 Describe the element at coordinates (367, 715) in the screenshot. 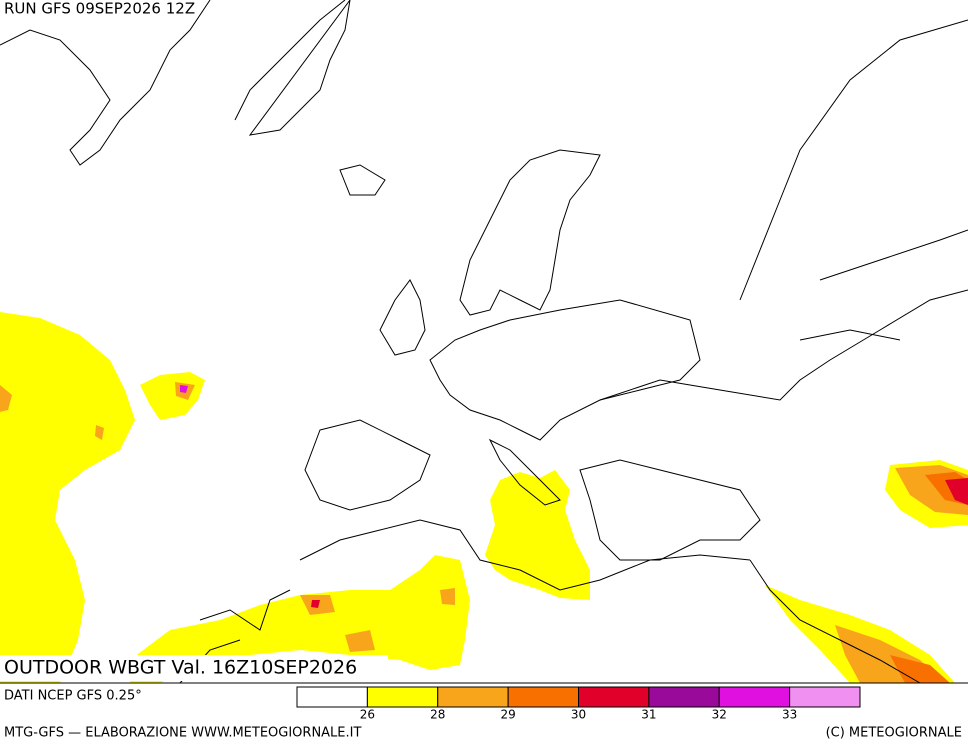

I see `legend-tick-label: 26` at that location.